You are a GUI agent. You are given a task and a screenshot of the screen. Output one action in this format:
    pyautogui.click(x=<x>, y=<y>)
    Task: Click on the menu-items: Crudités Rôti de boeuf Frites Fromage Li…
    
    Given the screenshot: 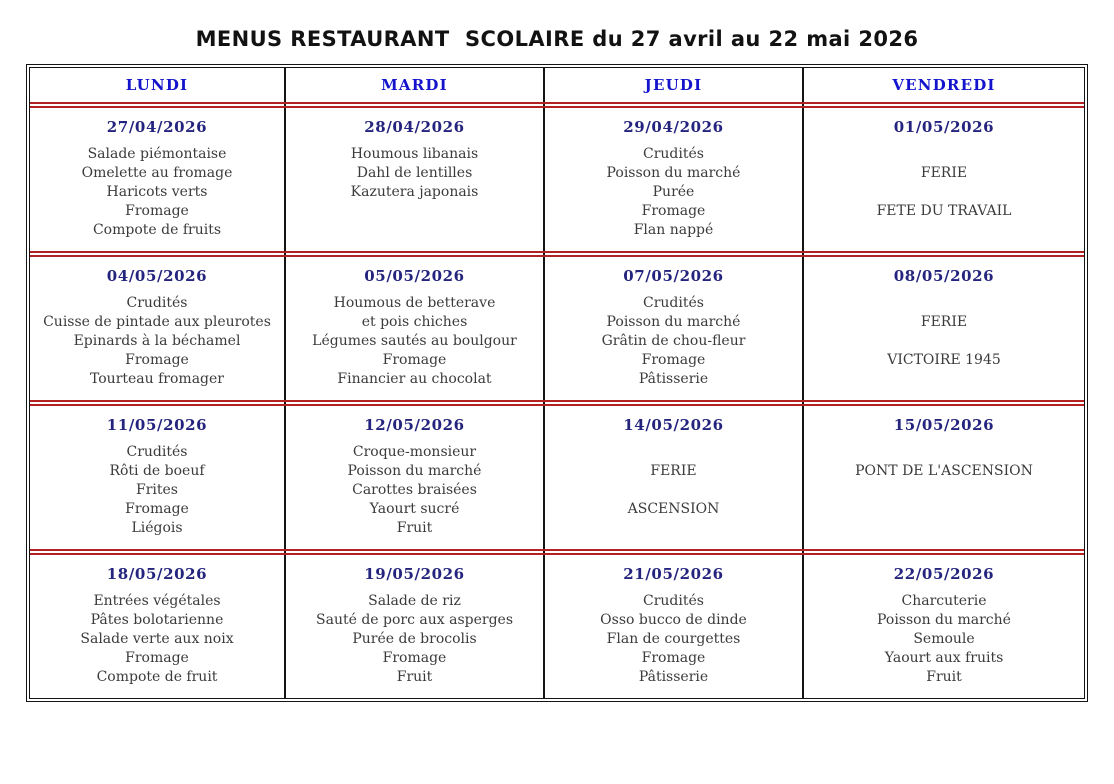 What is the action you would take?
    pyautogui.click(x=157, y=490)
    